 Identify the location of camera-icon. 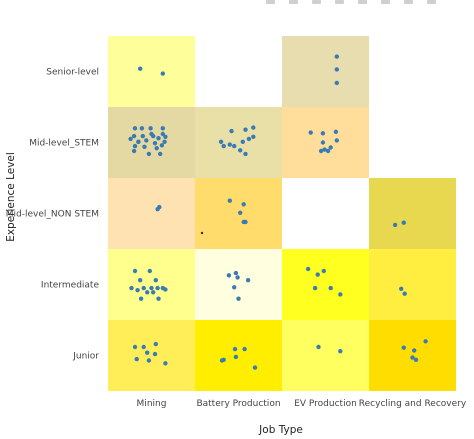
(270, 2).